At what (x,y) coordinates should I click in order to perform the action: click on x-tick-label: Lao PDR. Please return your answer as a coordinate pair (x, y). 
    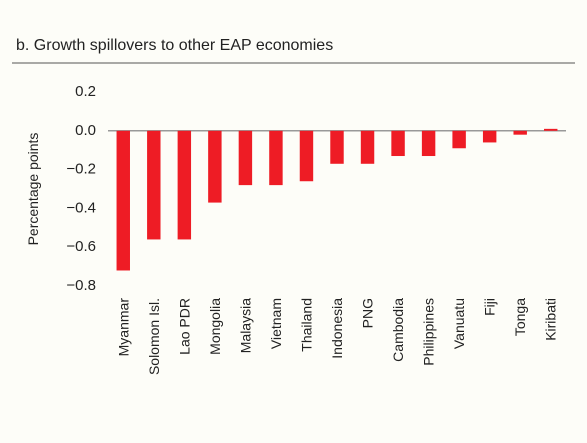
    Looking at the image, I should click on (184, 326).